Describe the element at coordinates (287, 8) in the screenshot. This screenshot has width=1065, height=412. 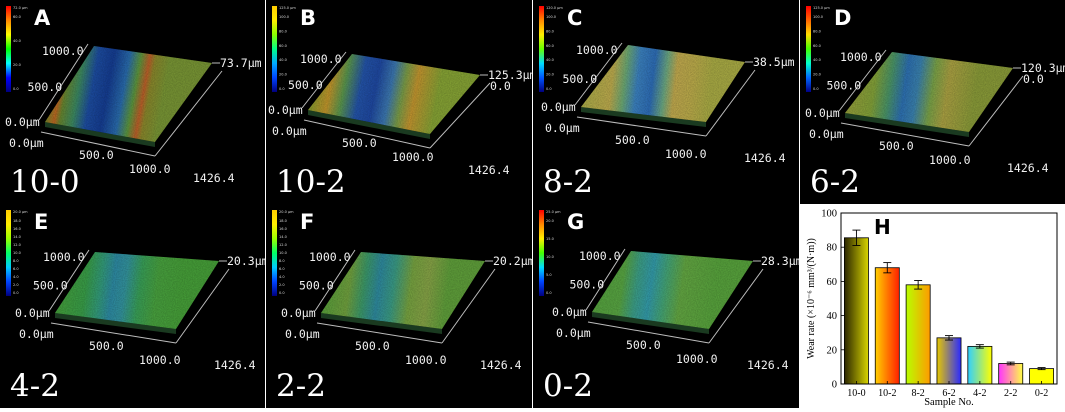
I see `colorbar-max-label: 125.0 μm` at that location.